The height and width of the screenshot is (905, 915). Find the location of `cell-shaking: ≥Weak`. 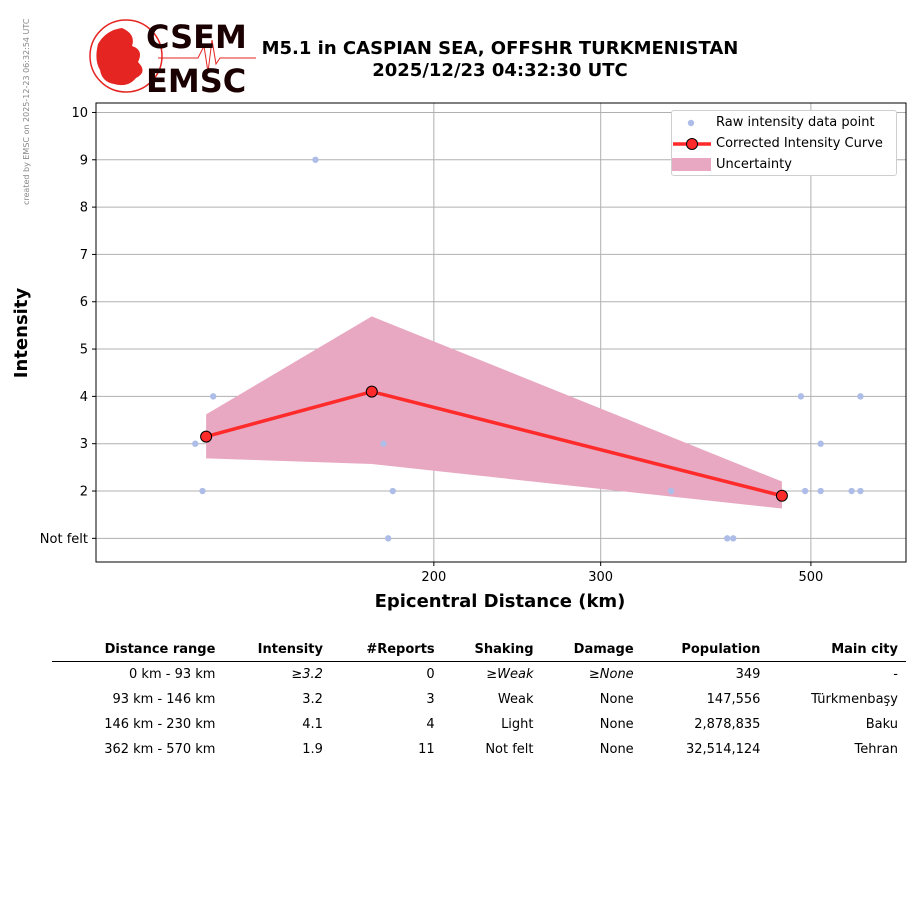

cell-shaking: ≥Weak is located at coordinates (510, 674).